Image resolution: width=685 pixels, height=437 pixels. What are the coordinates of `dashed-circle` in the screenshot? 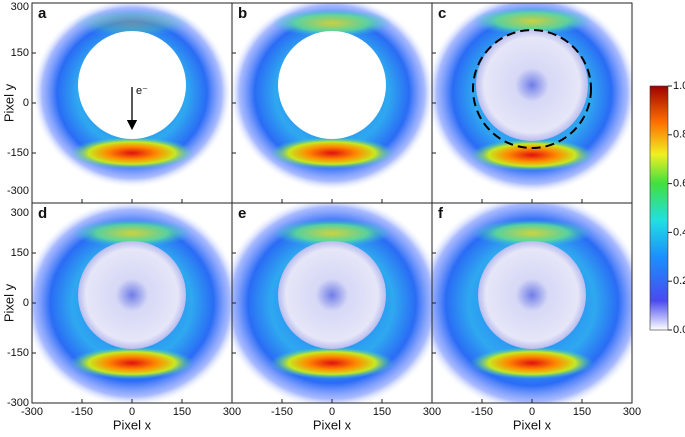 It's located at (532, 89).